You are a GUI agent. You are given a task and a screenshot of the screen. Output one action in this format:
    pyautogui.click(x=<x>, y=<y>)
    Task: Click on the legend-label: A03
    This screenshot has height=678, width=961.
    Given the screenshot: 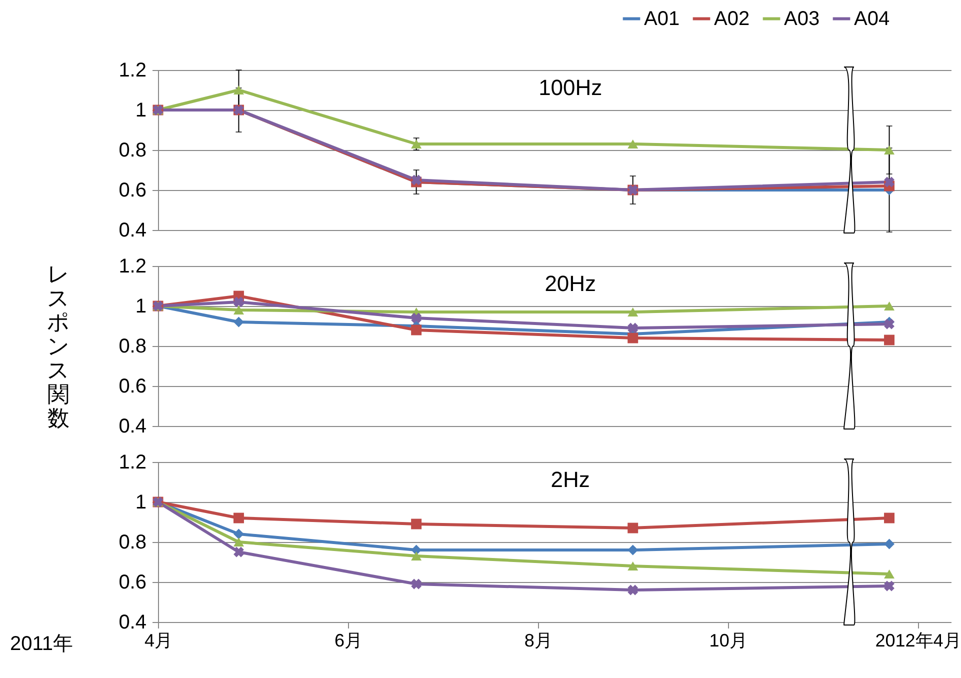 What is the action you would take?
    pyautogui.click(x=802, y=19)
    